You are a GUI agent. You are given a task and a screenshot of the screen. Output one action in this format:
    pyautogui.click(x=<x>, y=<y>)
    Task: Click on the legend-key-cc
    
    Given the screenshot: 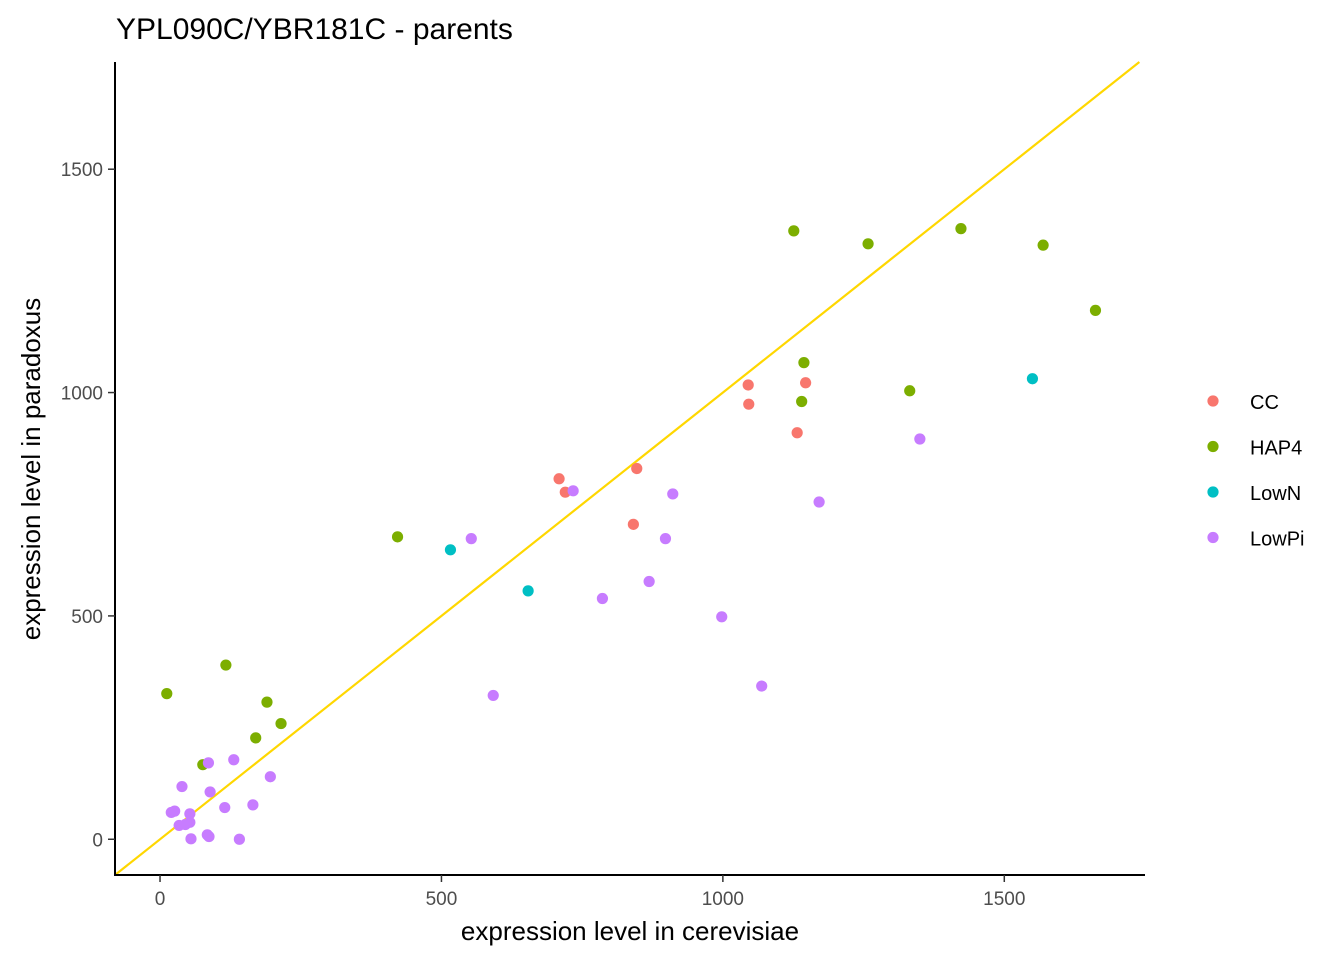 What is the action you would take?
    pyautogui.click(x=1213, y=401)
    